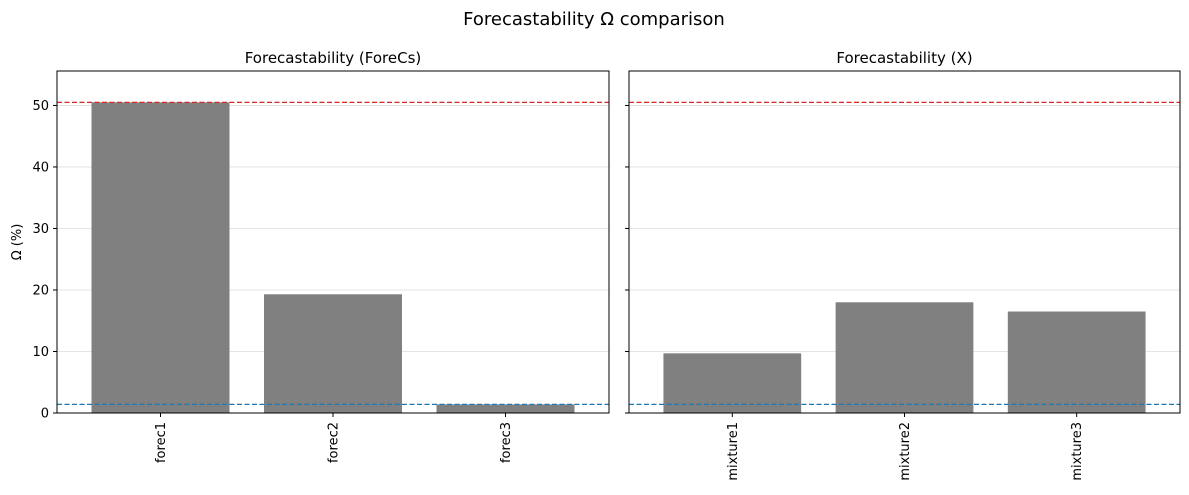 This screenshot has height=495, width=1189. Describe the element at coordinates (40, 352) in the screenshot. I see `y-tick-label: 10` at that location.